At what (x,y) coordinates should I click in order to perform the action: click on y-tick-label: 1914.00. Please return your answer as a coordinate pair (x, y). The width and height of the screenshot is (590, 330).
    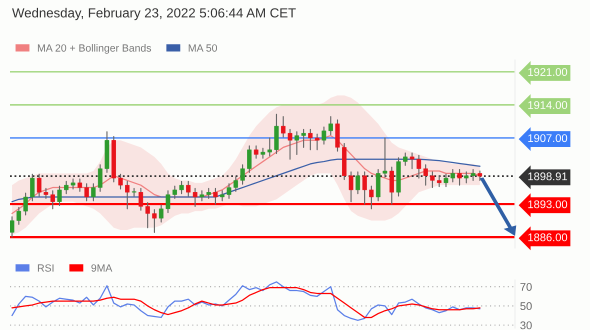
    Looking at the image, I should click on (548, 105).